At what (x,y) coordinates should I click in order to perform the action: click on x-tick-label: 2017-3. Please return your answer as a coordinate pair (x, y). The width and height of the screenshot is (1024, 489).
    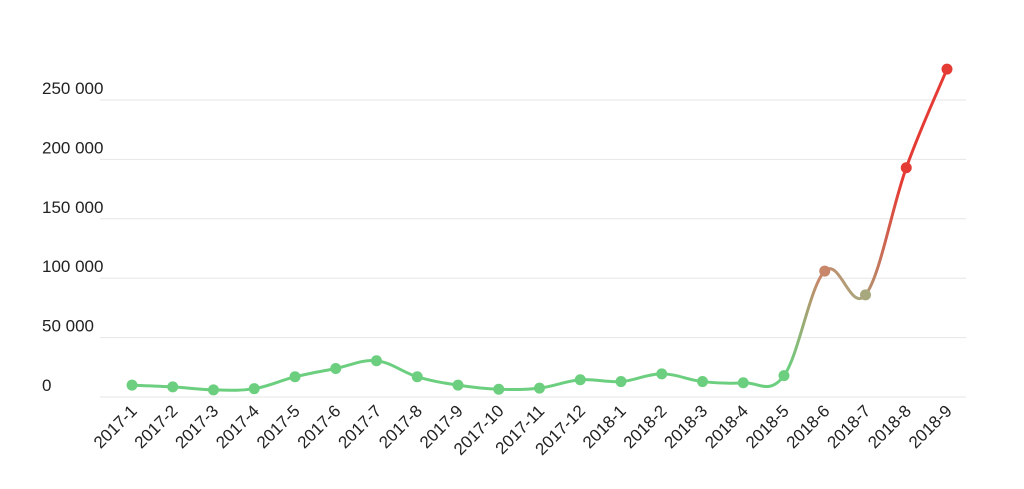
    Looking at the image, I should click on (196, 426).